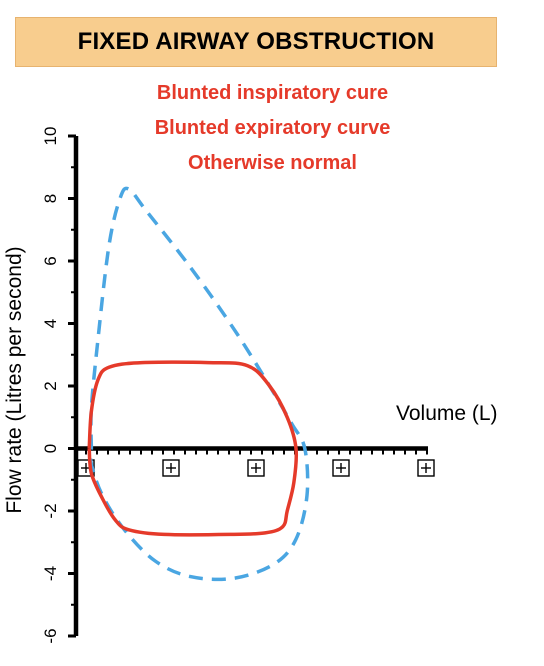 The width and height of the screenshot is (544, 666). What do you see at coordinates (50, 136) in the screenshot?
I see `y-tick-label: 10` at bounding box center [50, 136].